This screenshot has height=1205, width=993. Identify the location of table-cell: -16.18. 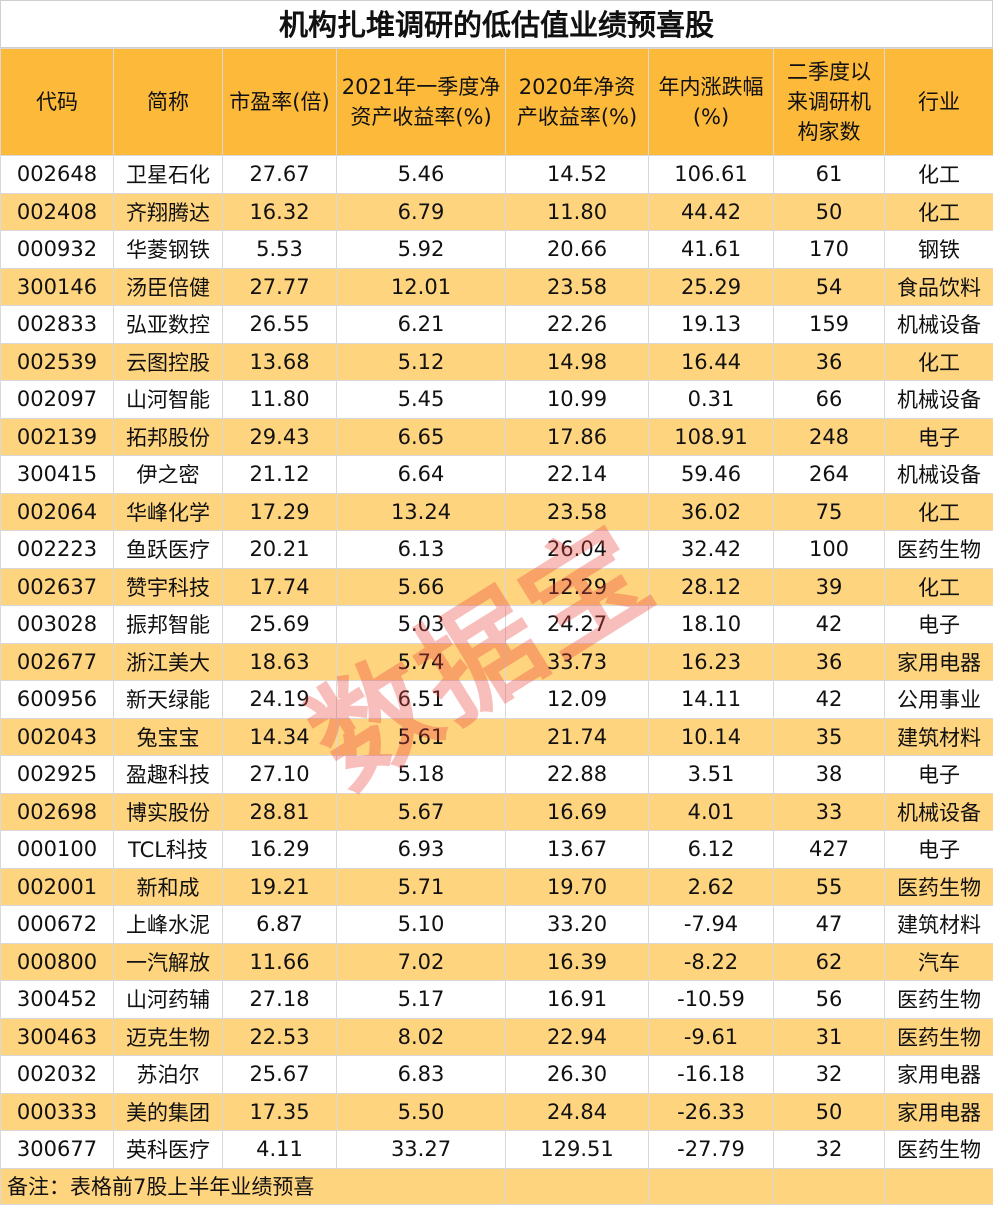
(711, 1075).